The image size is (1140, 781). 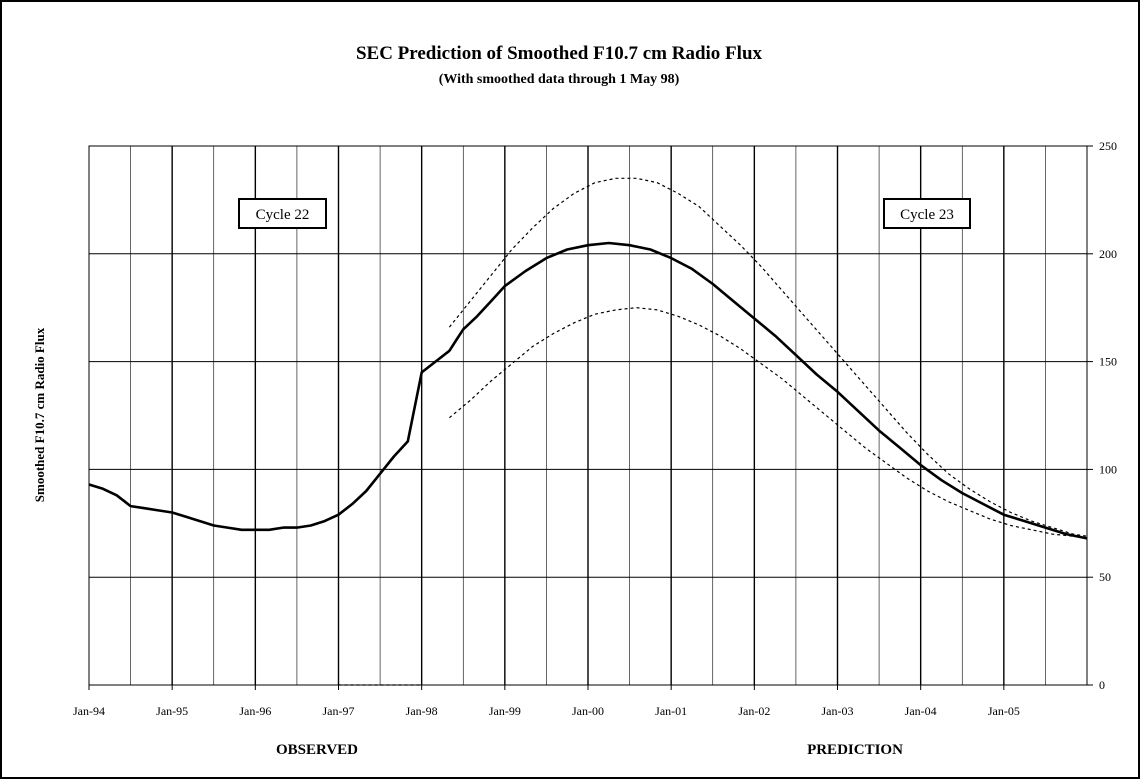 I want to click on cycle-23-label: Cycle 23, so click(x=927, y=215).